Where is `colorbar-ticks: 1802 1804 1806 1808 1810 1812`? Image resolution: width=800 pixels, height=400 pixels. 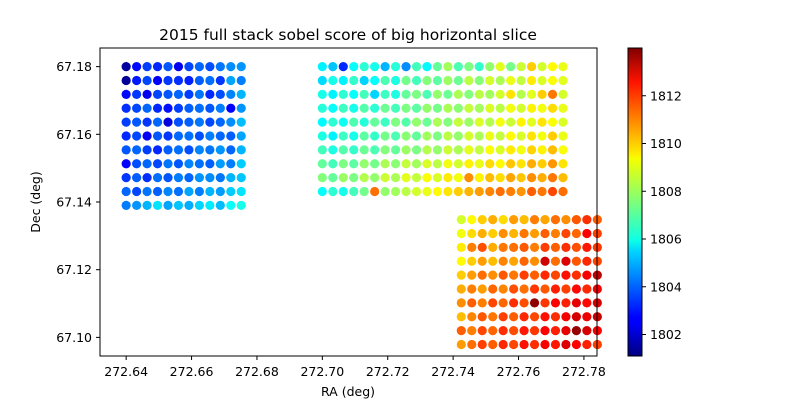
colorbar-ticks: 1802 1804 1806 1808 1810 1812 is located at coordinates (662, 215).